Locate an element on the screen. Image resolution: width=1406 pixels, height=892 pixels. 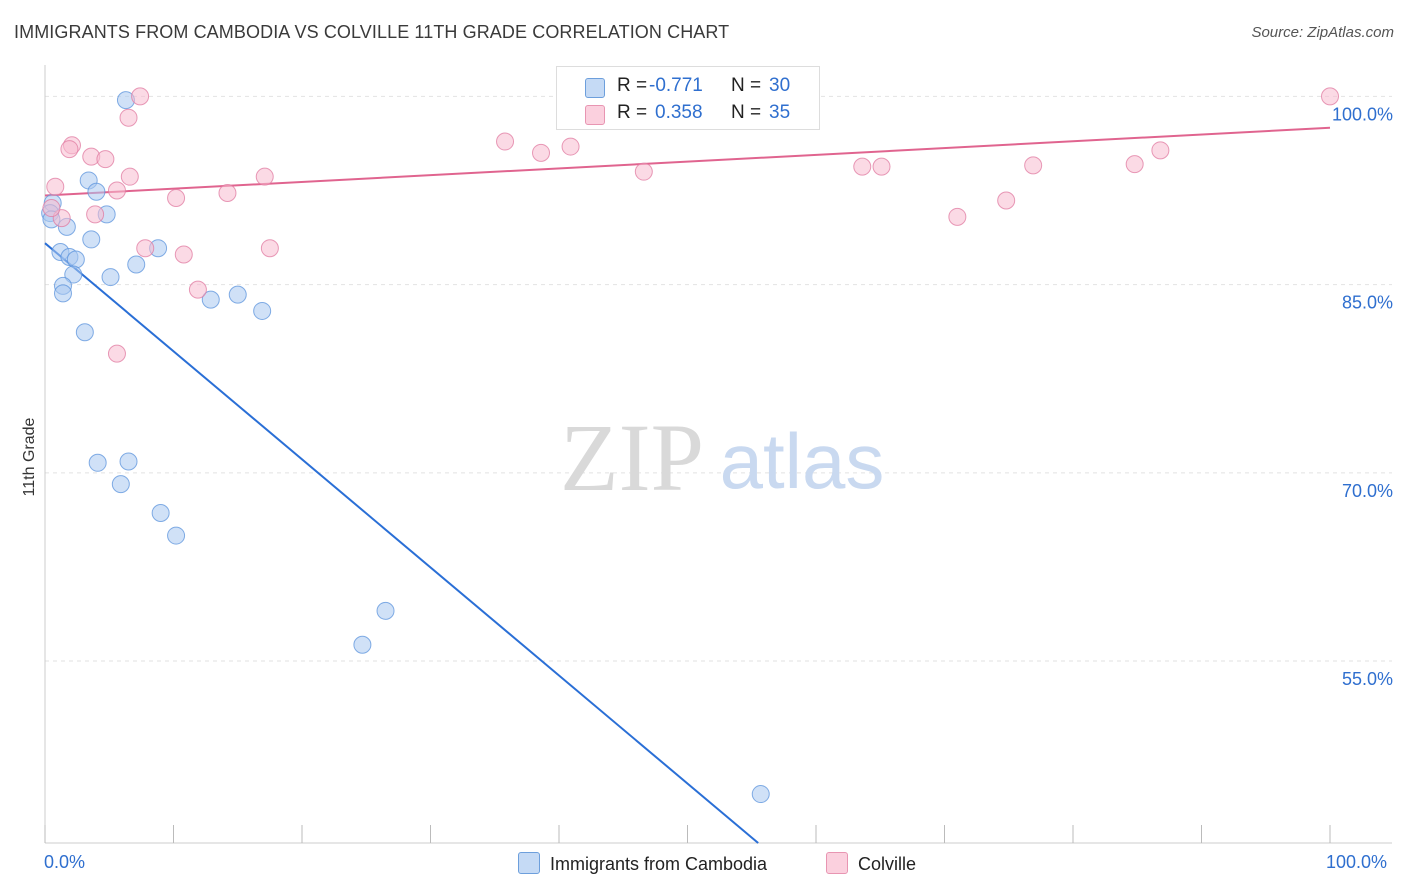
bottom-legend-label-cambodia: Immigrants from Cambodia is located at coordinates (659, 864).